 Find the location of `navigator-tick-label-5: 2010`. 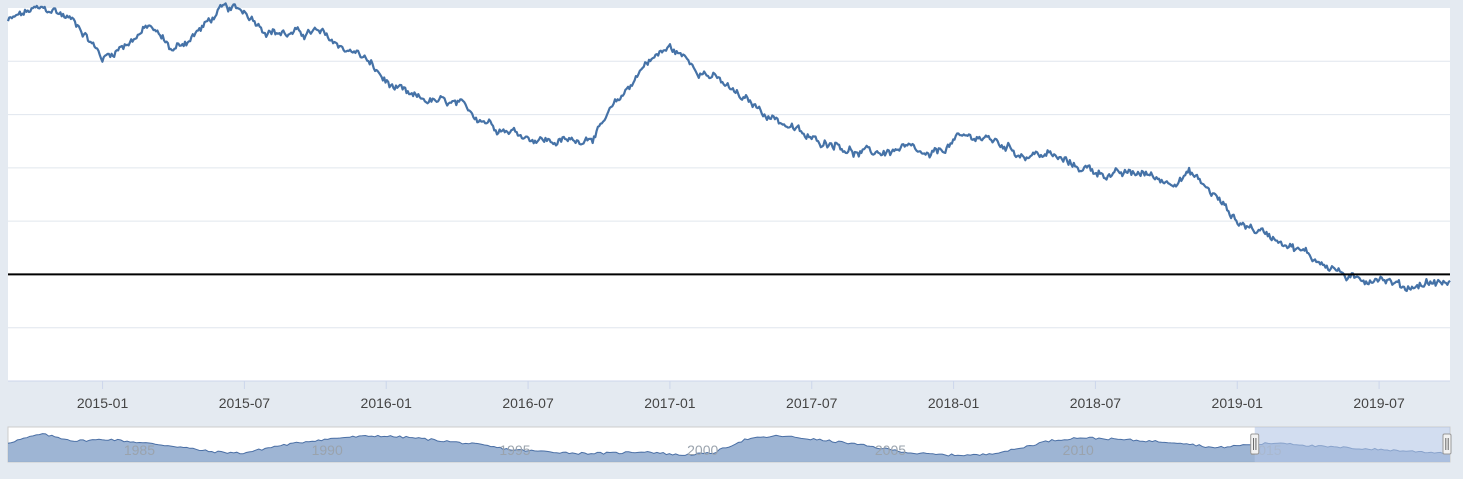

navigator-tick-label-5: 2010 is located at coordinates (1078, 450).